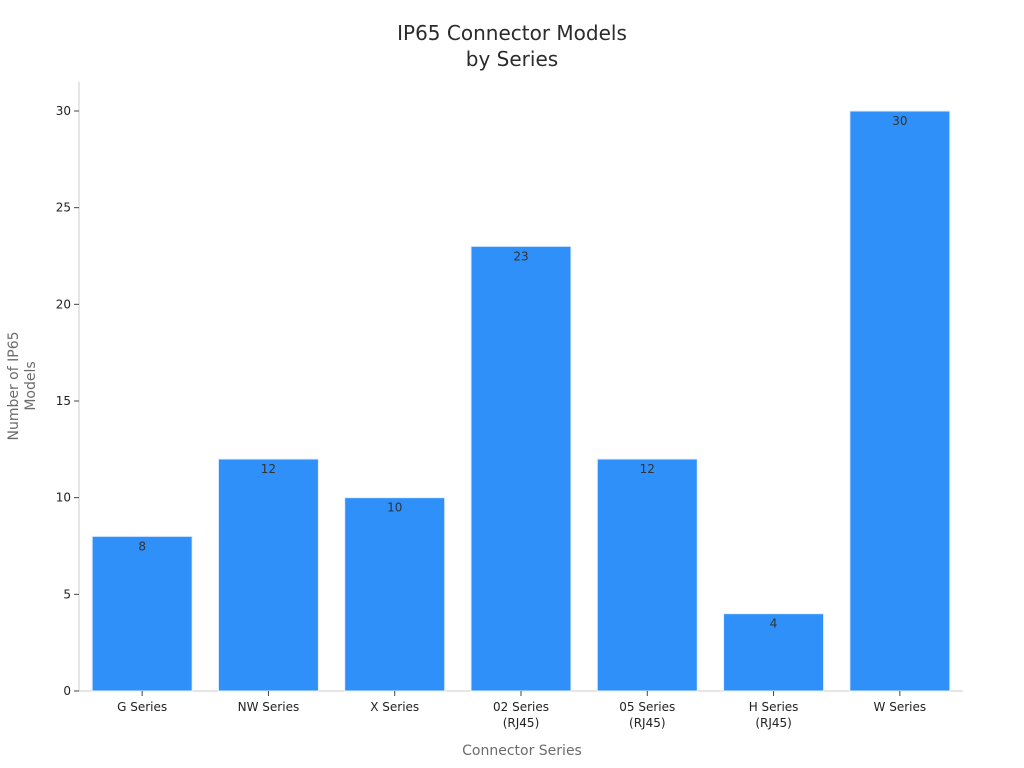 Image resolution: width=1024 pixels, height=768 pixels. What do you see at coordinates (774, 624) in the screenshot?
I see `bar-value-label: 4` at bounding box center [774, 624].